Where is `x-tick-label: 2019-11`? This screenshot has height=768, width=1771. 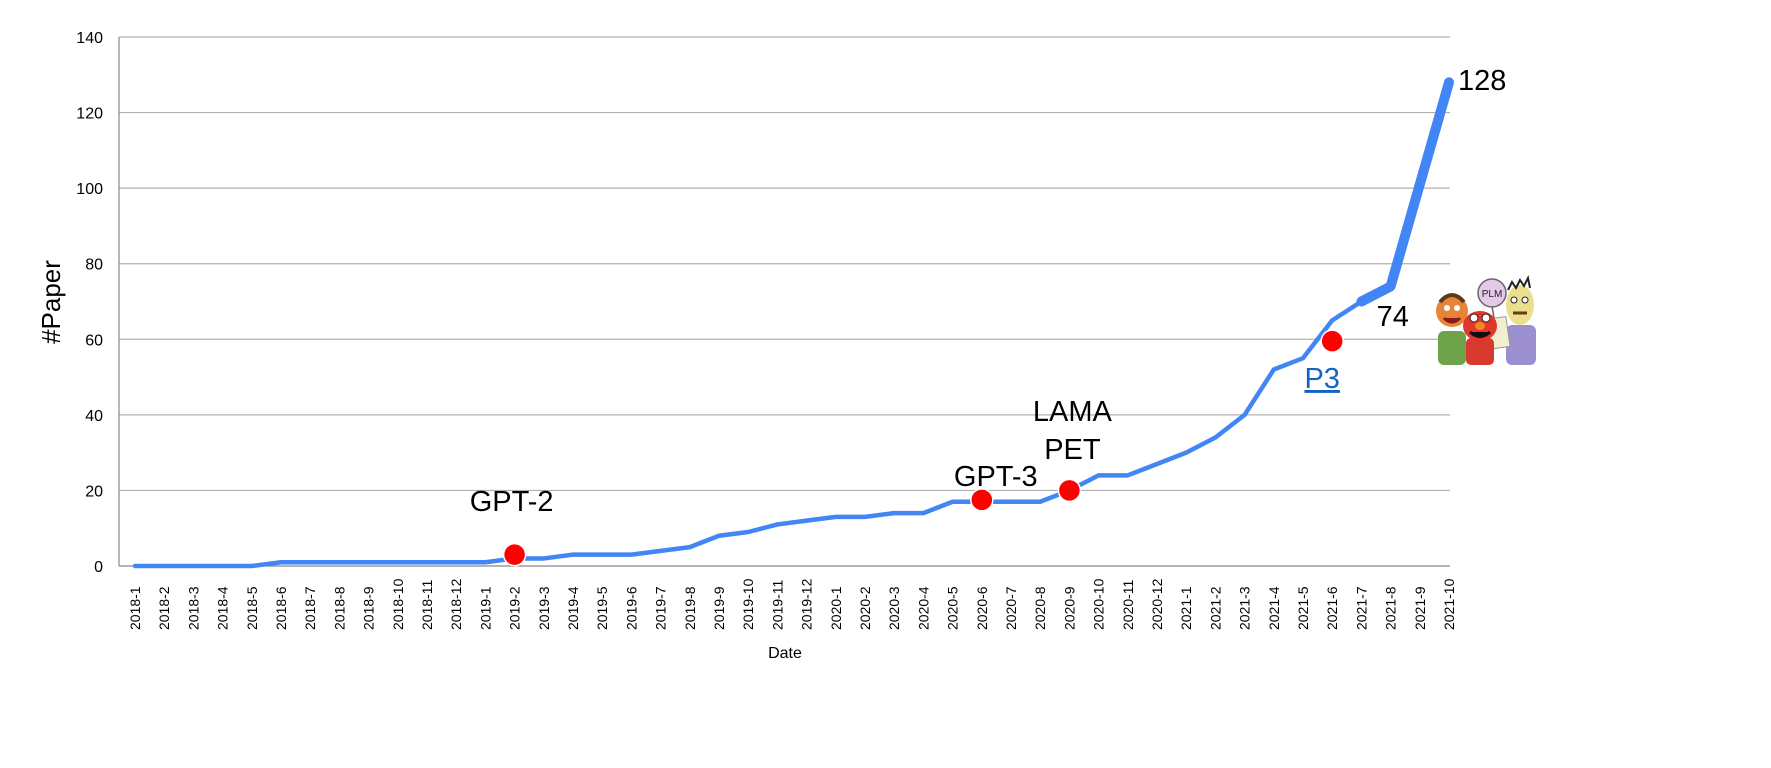
x-tick-label: 2019-11 is located at coordinates (777, 604).